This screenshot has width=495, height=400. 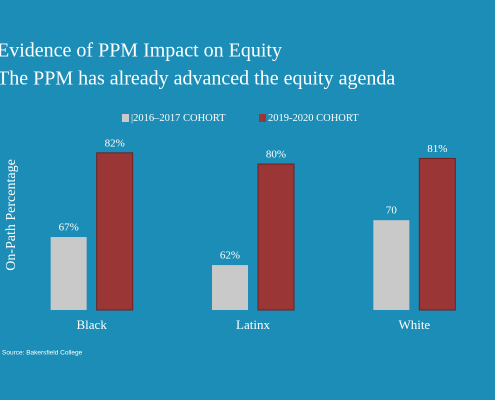 What do you see at coordinates (115, 143) in the screenshot?
I see `data-label: 82%` at bounding box center [115, 143].